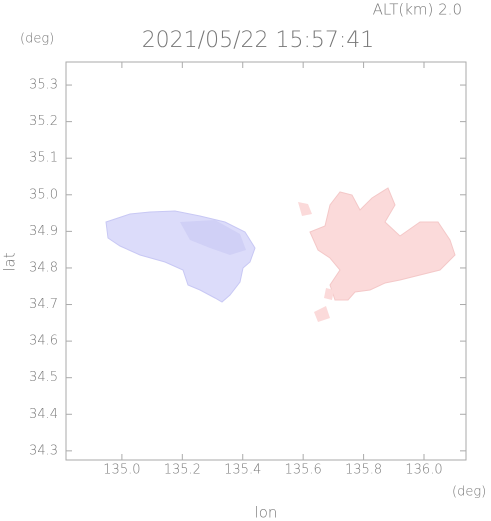  I want to click on y-tick-label: 34.3, so click(43, 450).